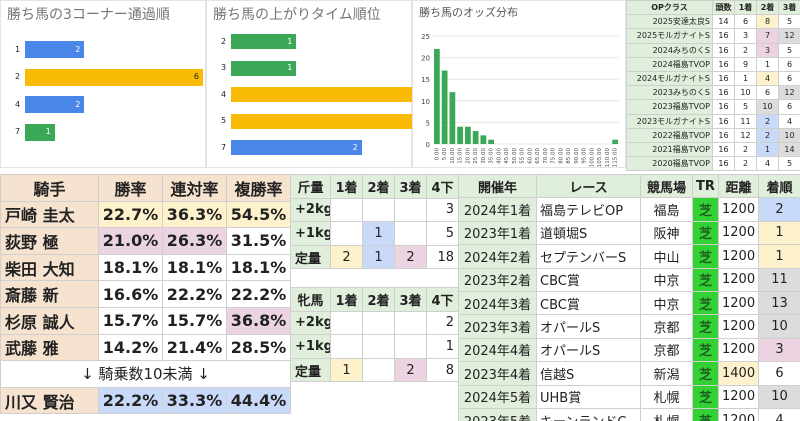  Describe the element at coordinates (497, 209) in the screenshot. I see `race-year: 2024年1着` at that location.